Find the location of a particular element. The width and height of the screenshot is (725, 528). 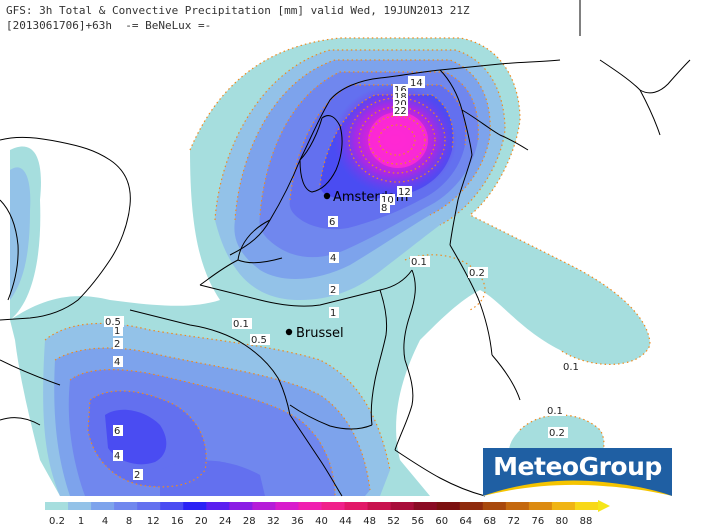

legend-label: 24 is located at coordinates (225, 521).